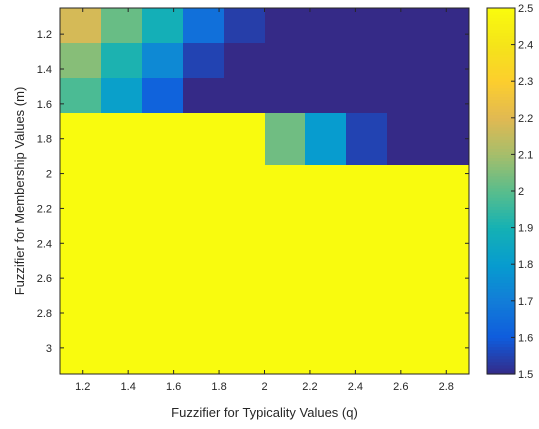 Image resolution: width=539 pixels, height=429 pixels. I want to click on y-tick-label: 2.8, so click(44, 314).